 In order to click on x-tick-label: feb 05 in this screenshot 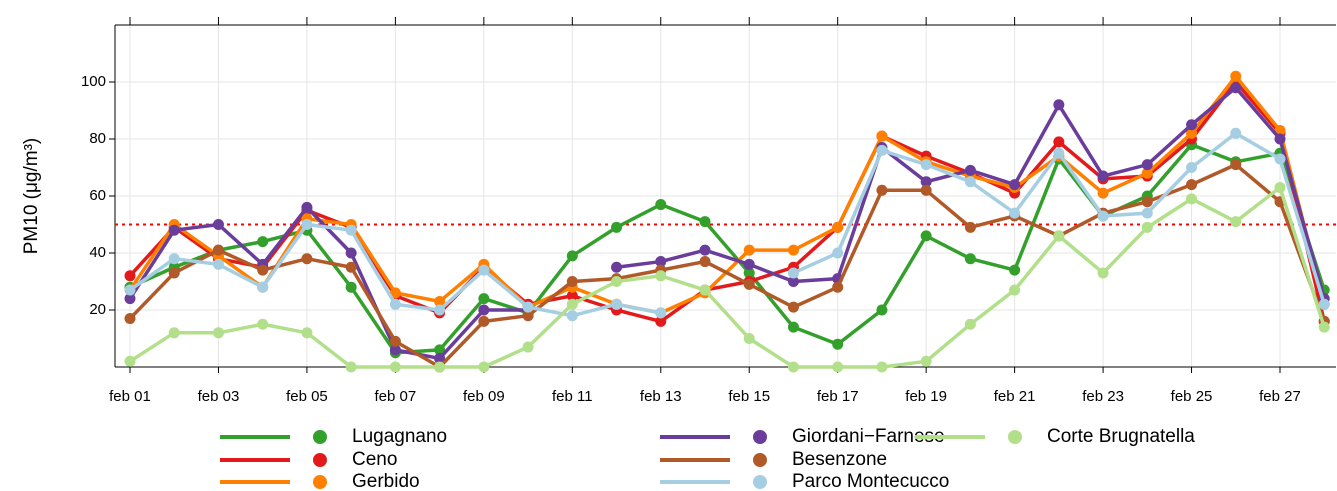, I will do `click(307, 396)`.